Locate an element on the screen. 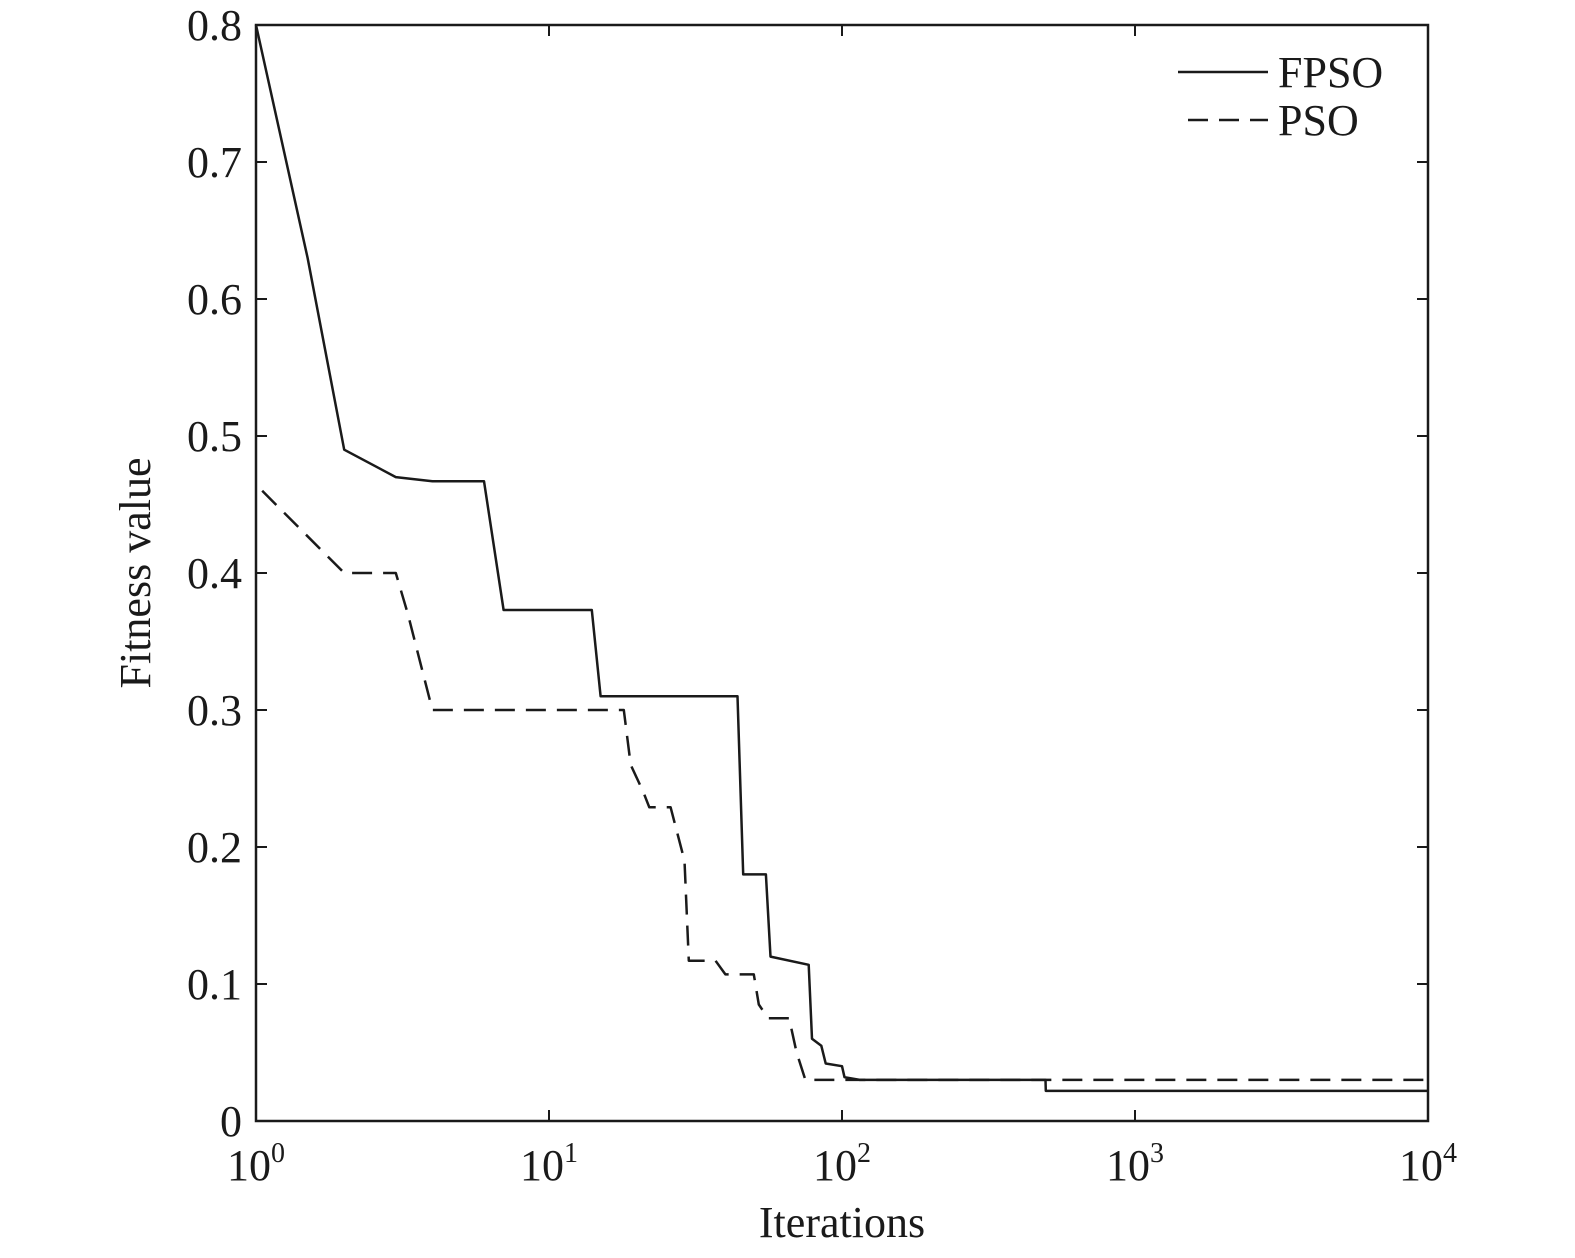 This screenshot has width=1575, height=1258. x-tick-labels: 10⁰ 10¹ 10² 10³ 10⁴ is located at coordinates (842, 1164).